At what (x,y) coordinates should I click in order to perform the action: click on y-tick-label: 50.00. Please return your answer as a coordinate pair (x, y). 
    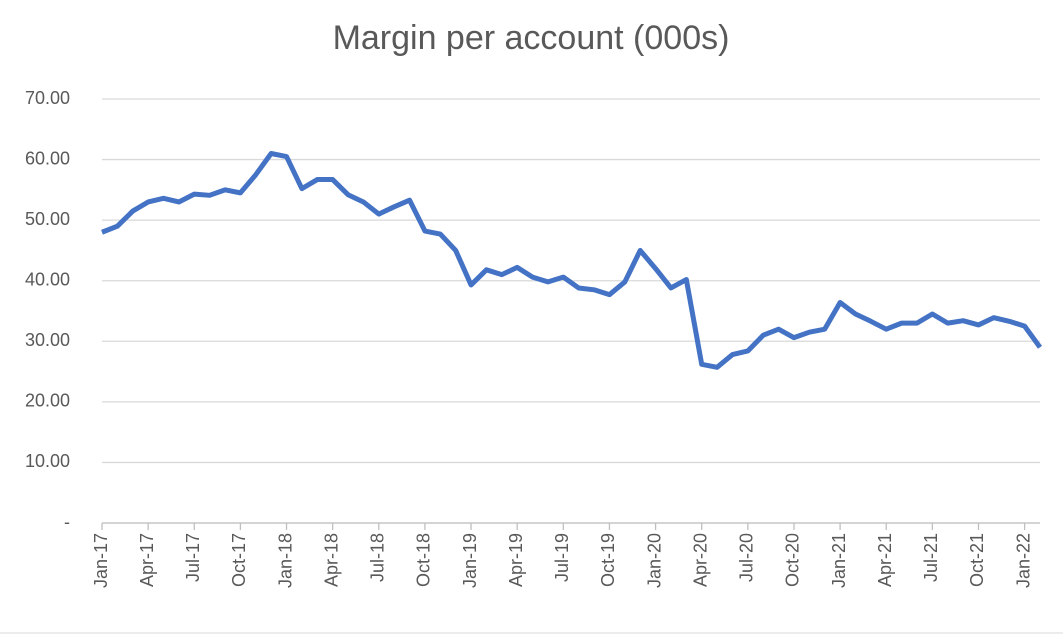
    Looking at the image, I should click on (47, 219).